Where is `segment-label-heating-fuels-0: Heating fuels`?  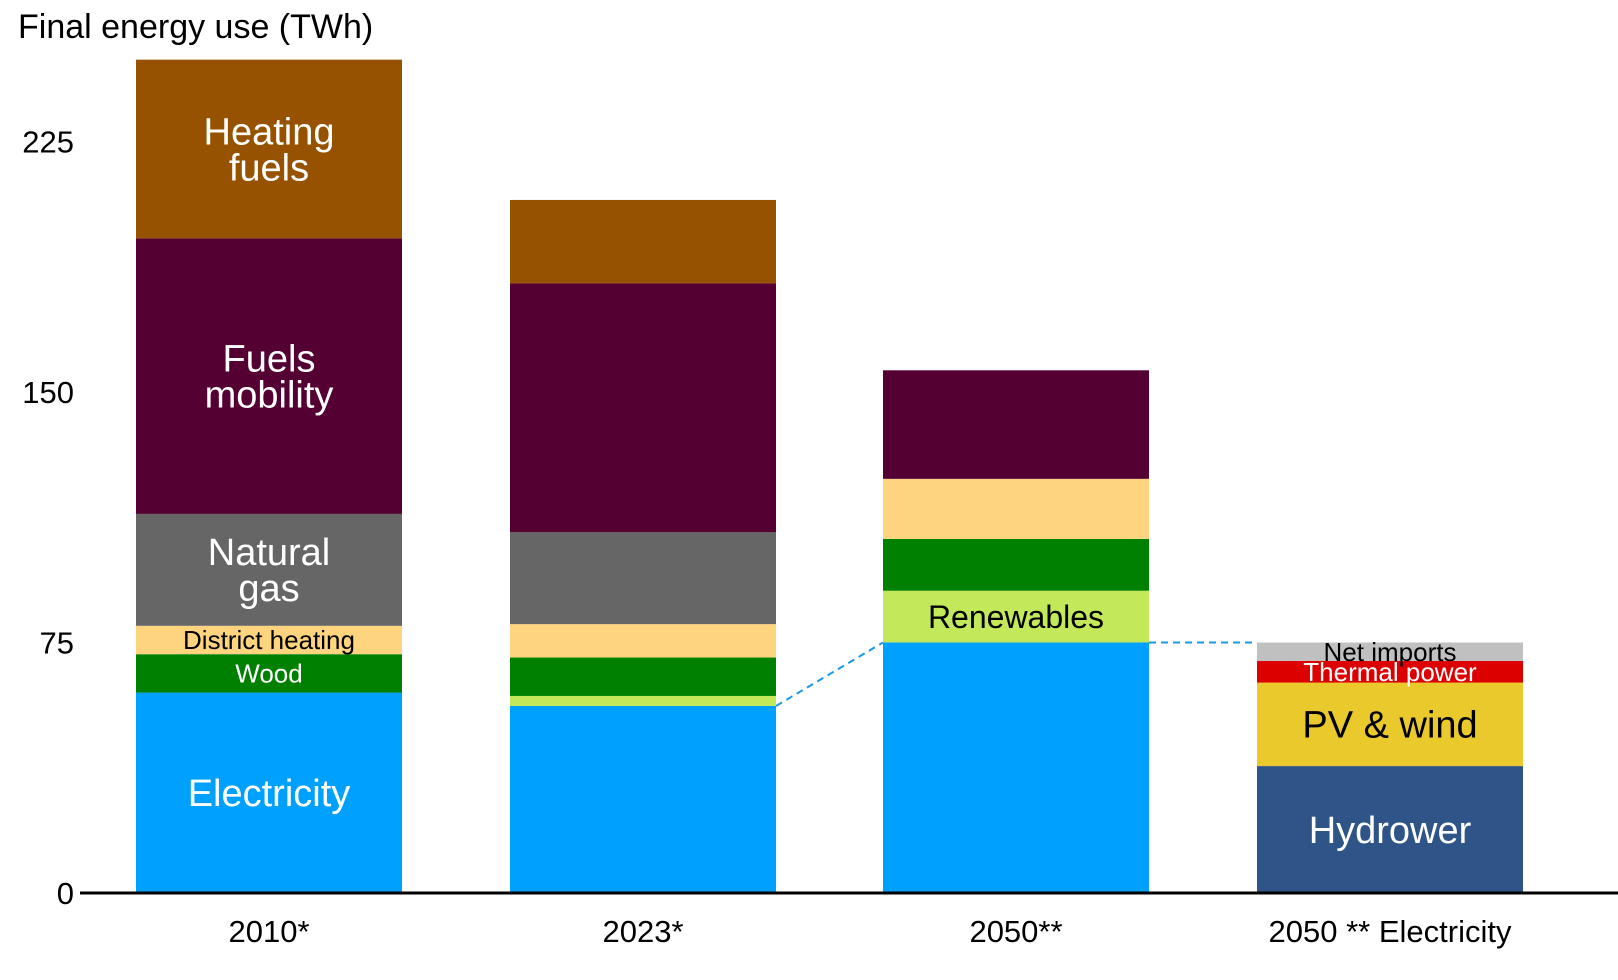 segment-label-heating-fuels-0: Heating fuels is located at coordinates (269, 150).